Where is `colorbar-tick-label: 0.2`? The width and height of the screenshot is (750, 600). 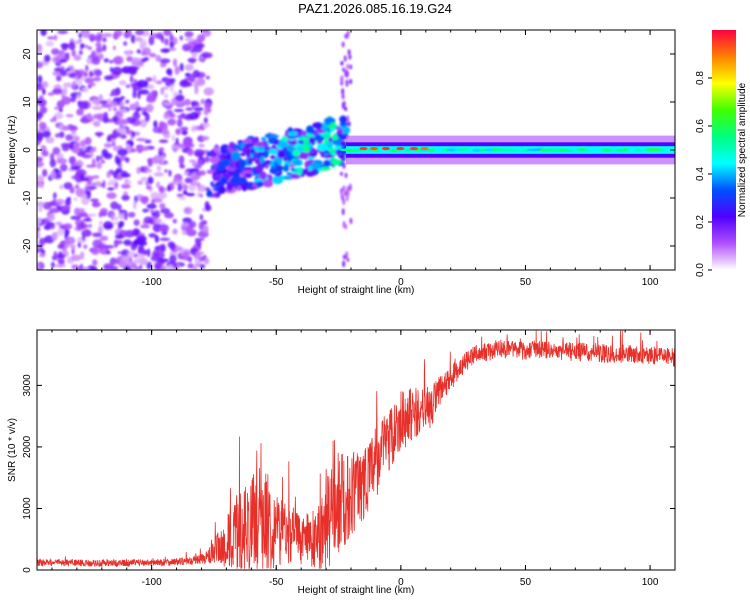 colorbar-tick-label: 0.2 is located at coordinates (700, 222).